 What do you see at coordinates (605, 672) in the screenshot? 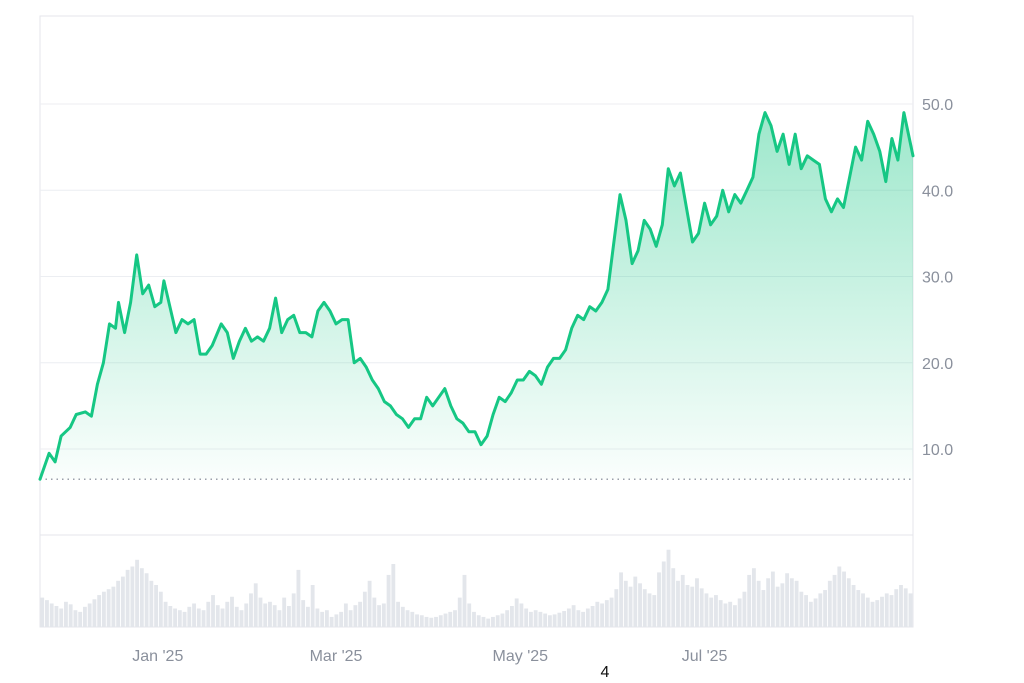
I see `page-number: 4` at bounding box center [605, 672].